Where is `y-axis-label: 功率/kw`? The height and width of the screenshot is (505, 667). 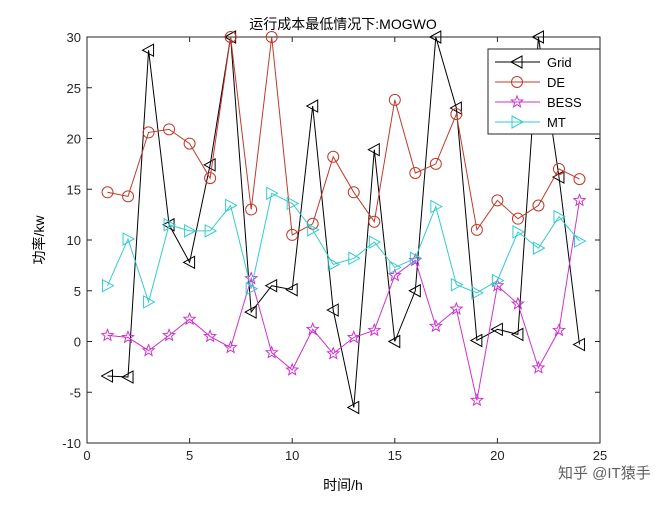
y-axis-label: 功率/kw is located at coordinates (39, 240).